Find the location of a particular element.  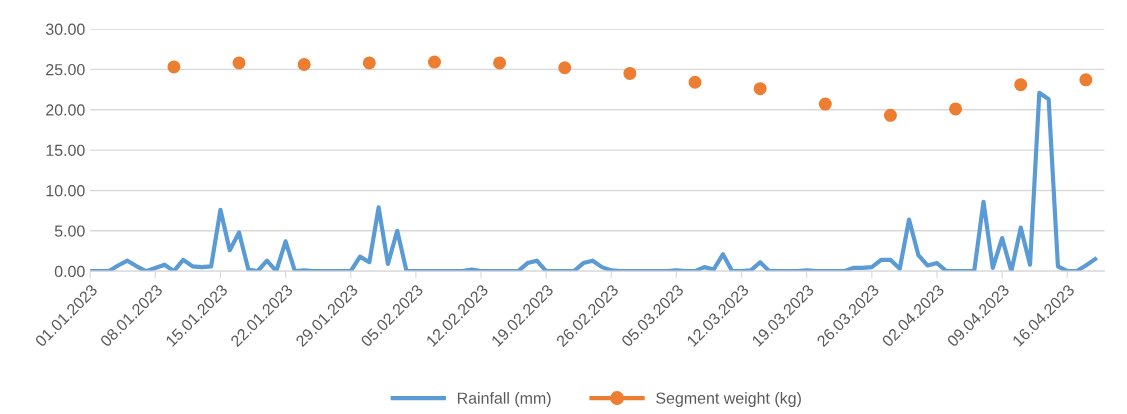

legend-label: Segment weight (kg) is located at coordinates (728, 399).